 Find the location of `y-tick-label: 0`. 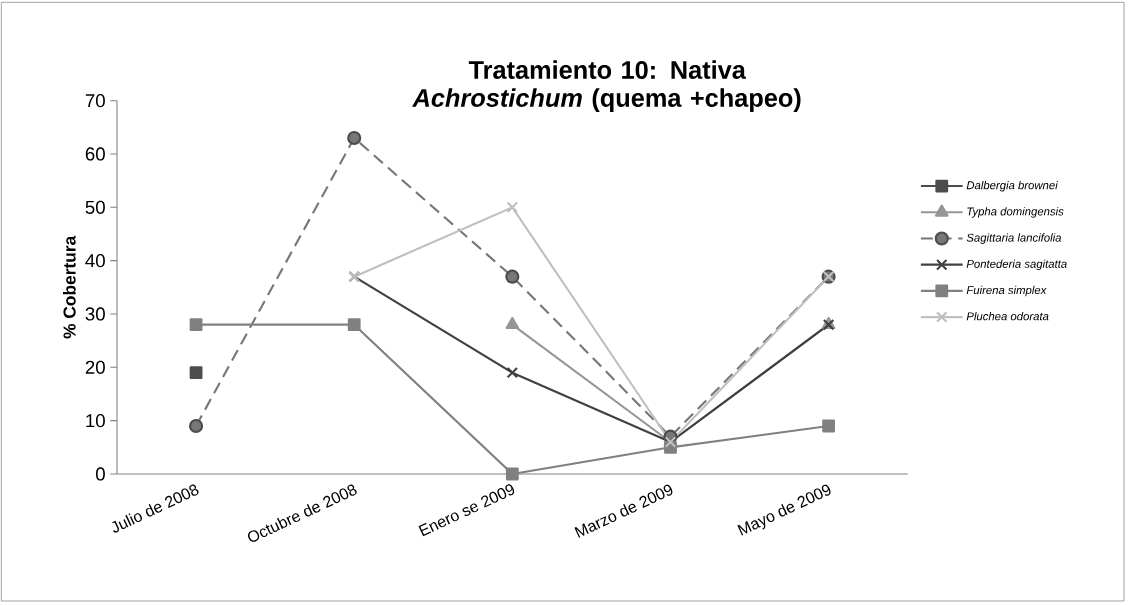

y-tick-label: 0 is located at coordinates (100, 474).